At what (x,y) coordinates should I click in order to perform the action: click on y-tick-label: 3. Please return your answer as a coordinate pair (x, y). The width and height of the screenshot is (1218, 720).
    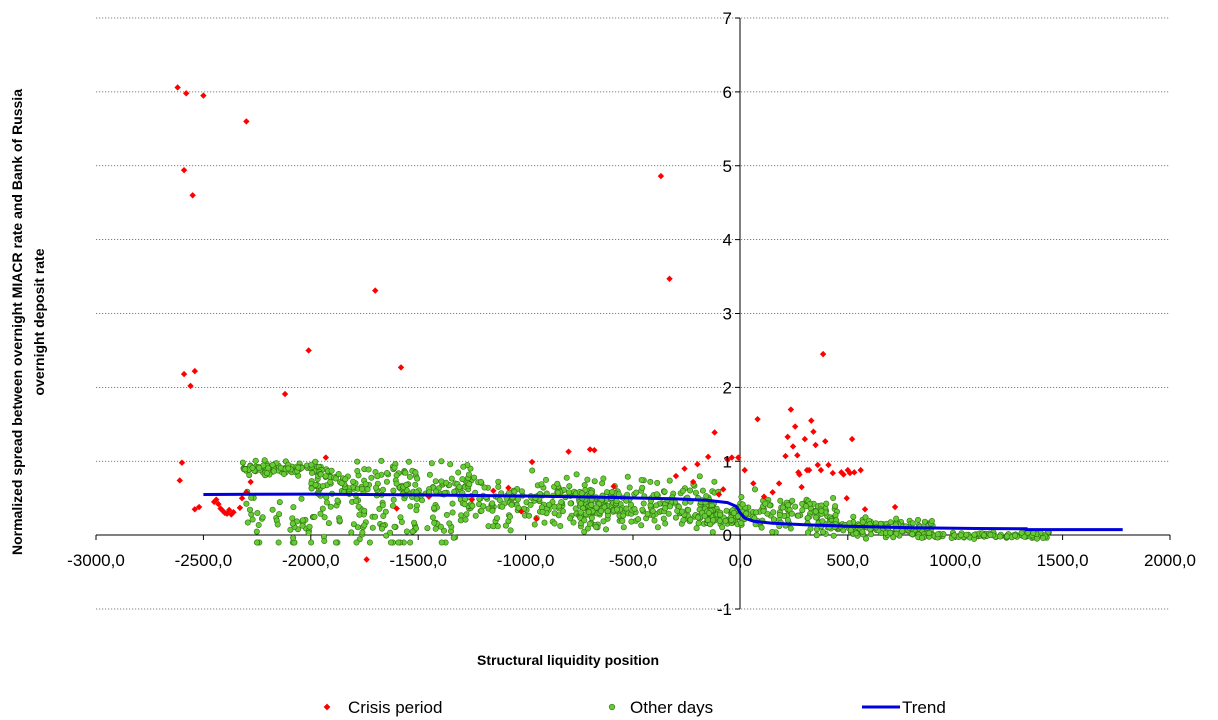
    Looking at the image, I should click on (727, 314).